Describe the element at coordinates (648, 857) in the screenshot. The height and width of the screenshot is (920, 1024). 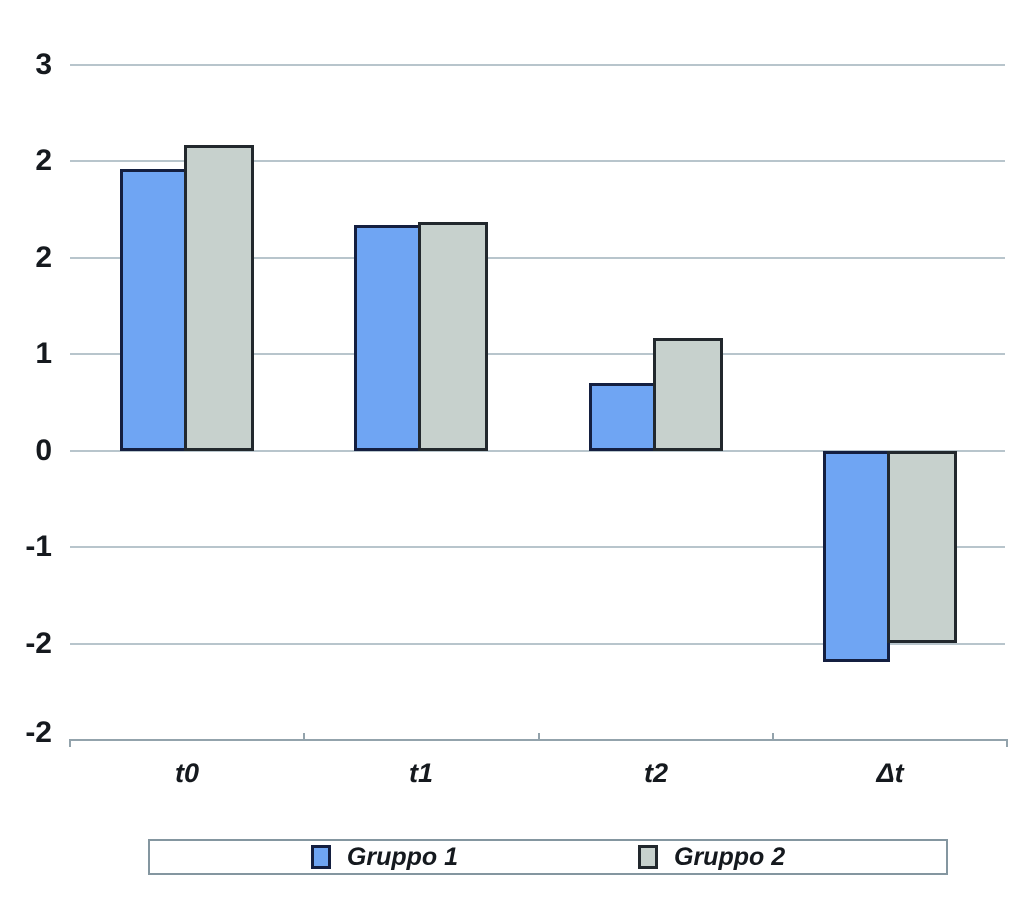
I see `legend-swatch-gruppo-2-icon` at that location.